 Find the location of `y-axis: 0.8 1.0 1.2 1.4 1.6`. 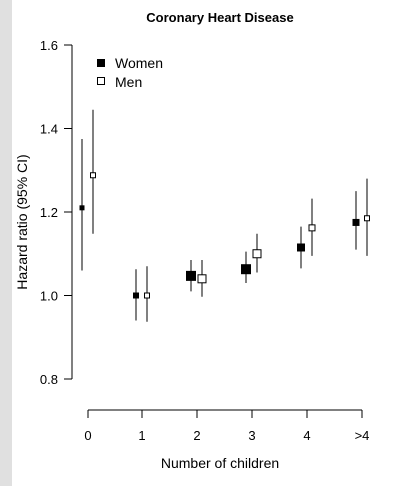

y-axis: 0.8 1.0 1.2 1.4 1.6 is located at coordinates (56, 212).